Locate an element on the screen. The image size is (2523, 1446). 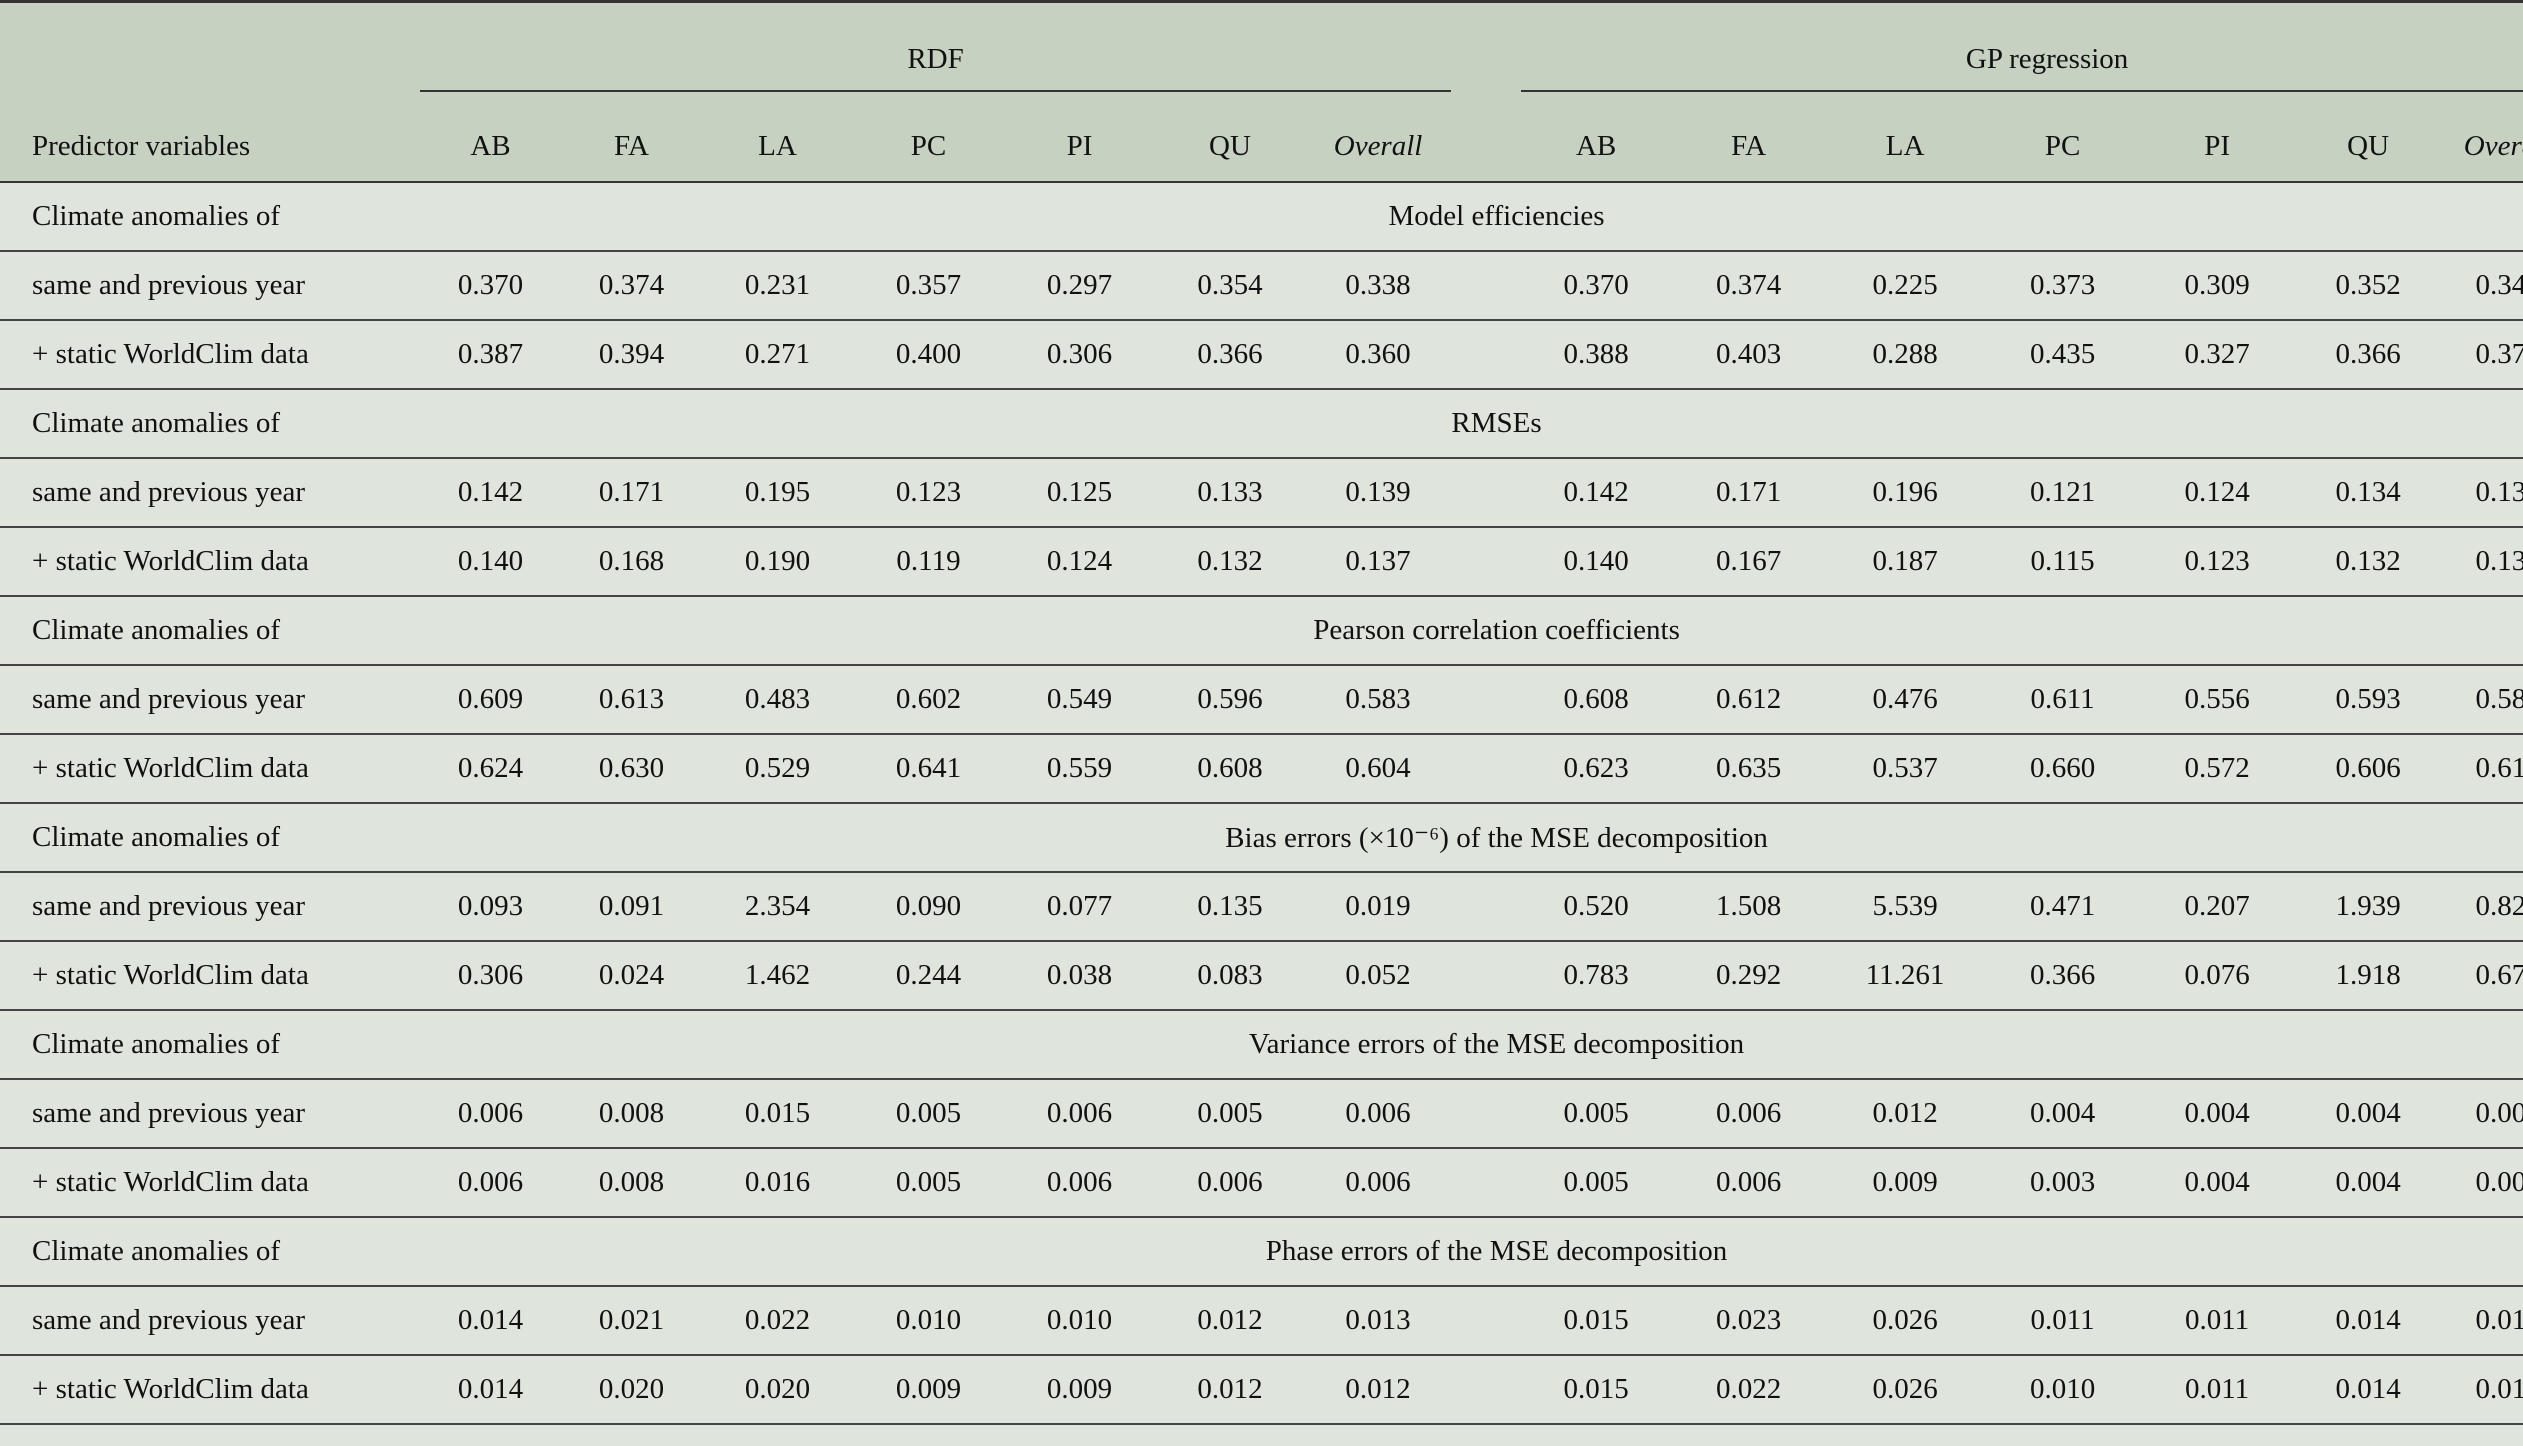
value-cell: 0.352 is located at coordinates (2368, 284).